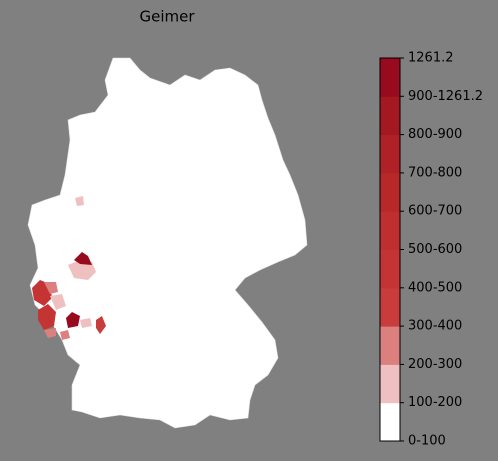 Image resolution: width=498 pixels, height=461 pixels. What do you see at coordinates (435, 402) in the screenshot?
I see `colorbar-label: 100-200` at bounding box center [435, 402].